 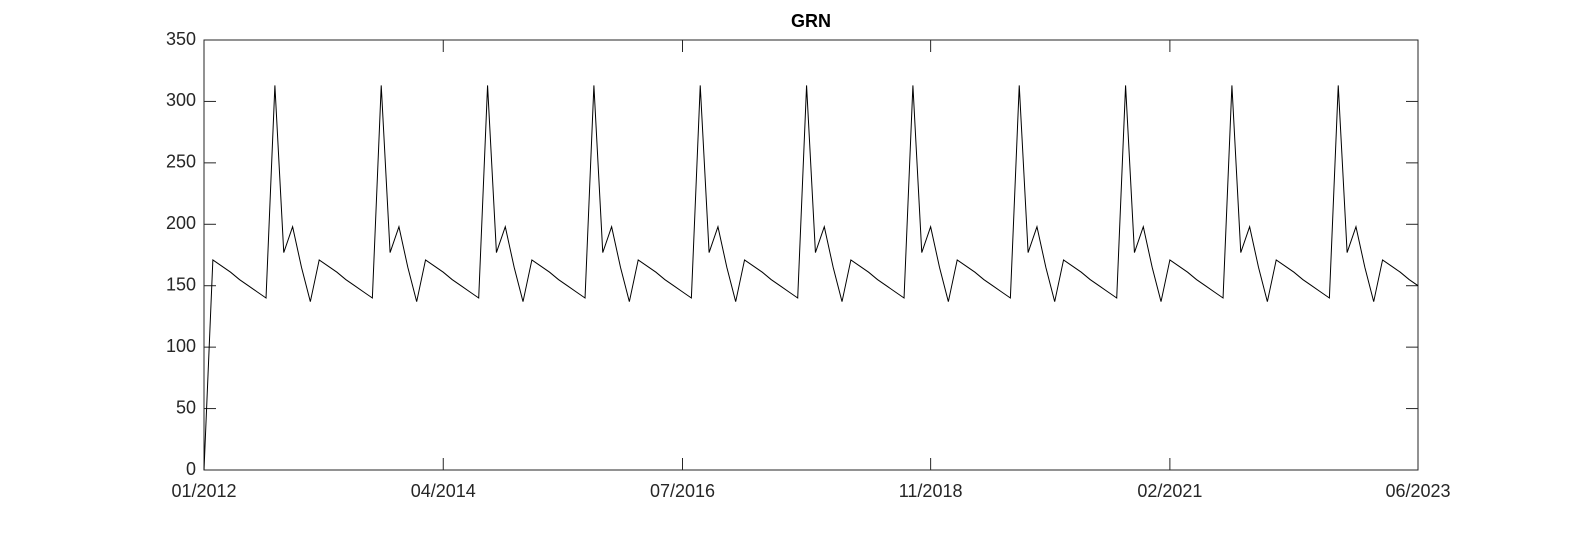 I want to click on x-tick-label: 04/2014, so click(x=443, y=491).